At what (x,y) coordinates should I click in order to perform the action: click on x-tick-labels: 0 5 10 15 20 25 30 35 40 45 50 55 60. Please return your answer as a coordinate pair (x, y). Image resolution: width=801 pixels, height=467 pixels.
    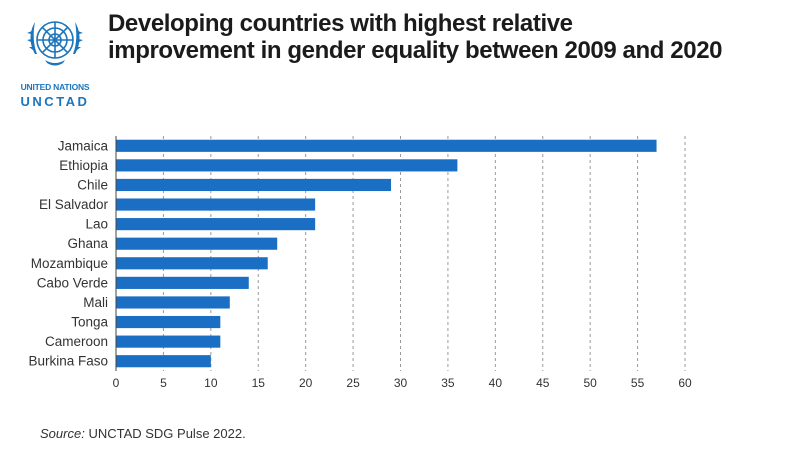
    Looking at the image, I should click on (402, 383).